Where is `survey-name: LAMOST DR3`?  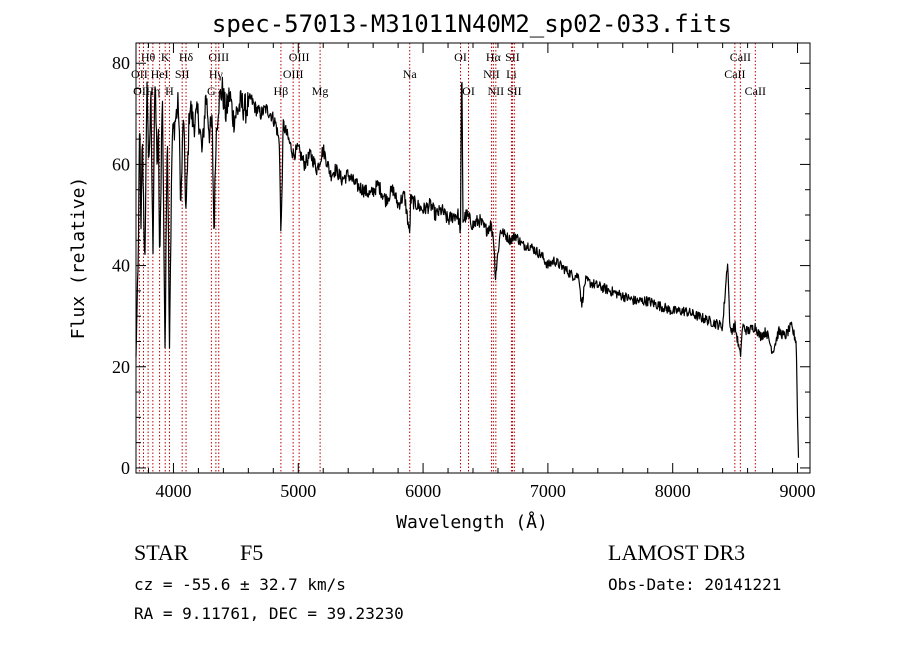
survey-name: LAMOST DR3 is located at coordinates (676, 552).